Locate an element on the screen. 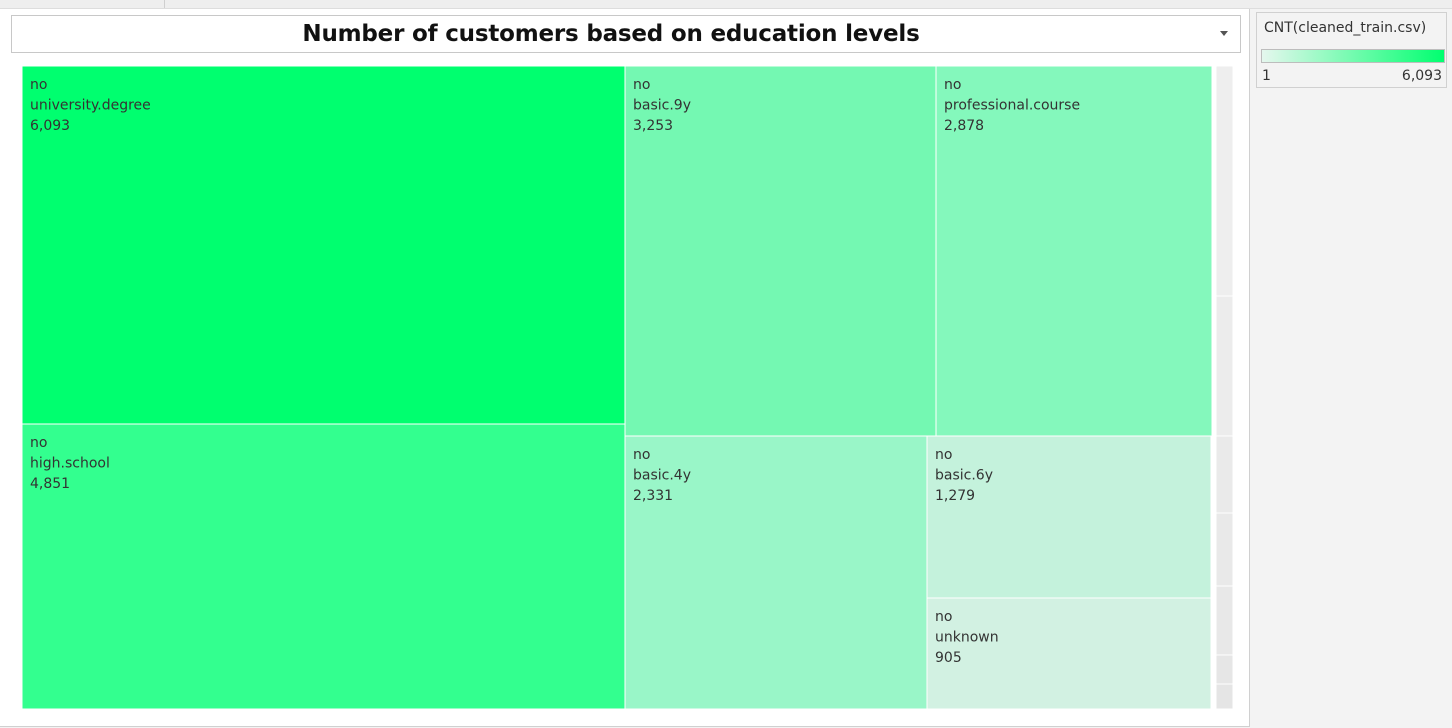 The image size is (1452, 728). title-dropdown-caret-icon is located at coordinates (1224, 33).